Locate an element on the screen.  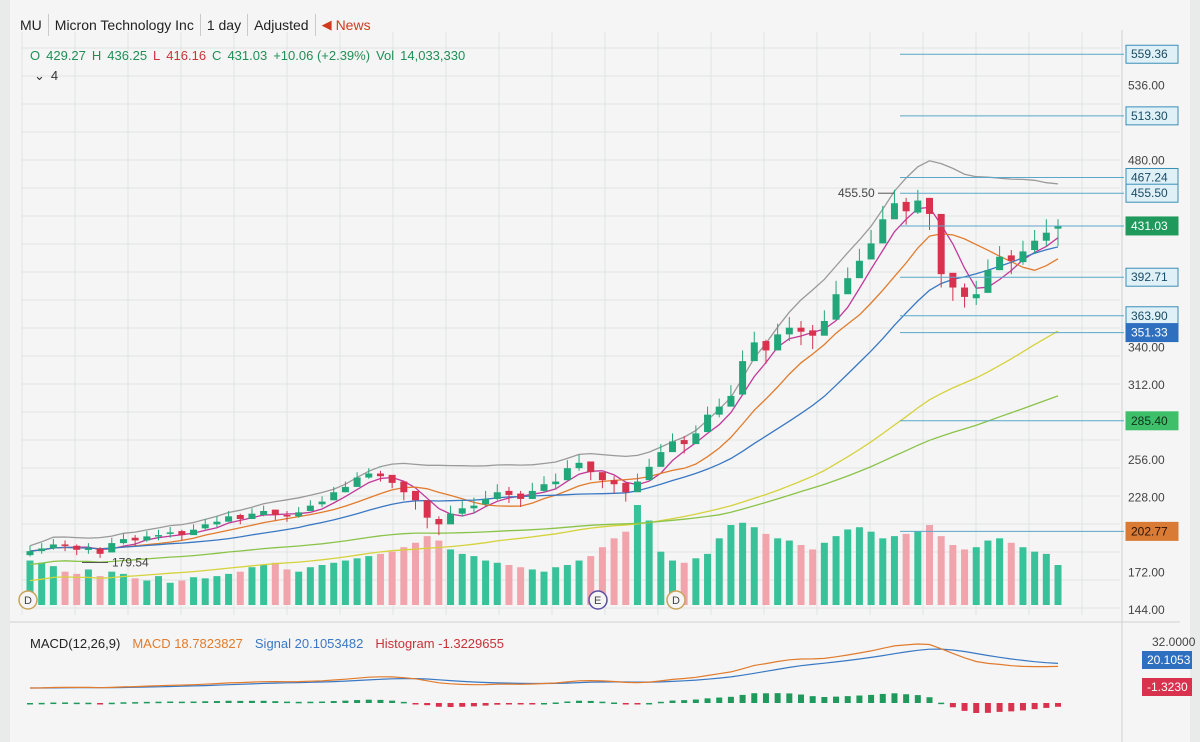
macd-histogram-label: -1.3230 is located at coordinates (1167, 687).